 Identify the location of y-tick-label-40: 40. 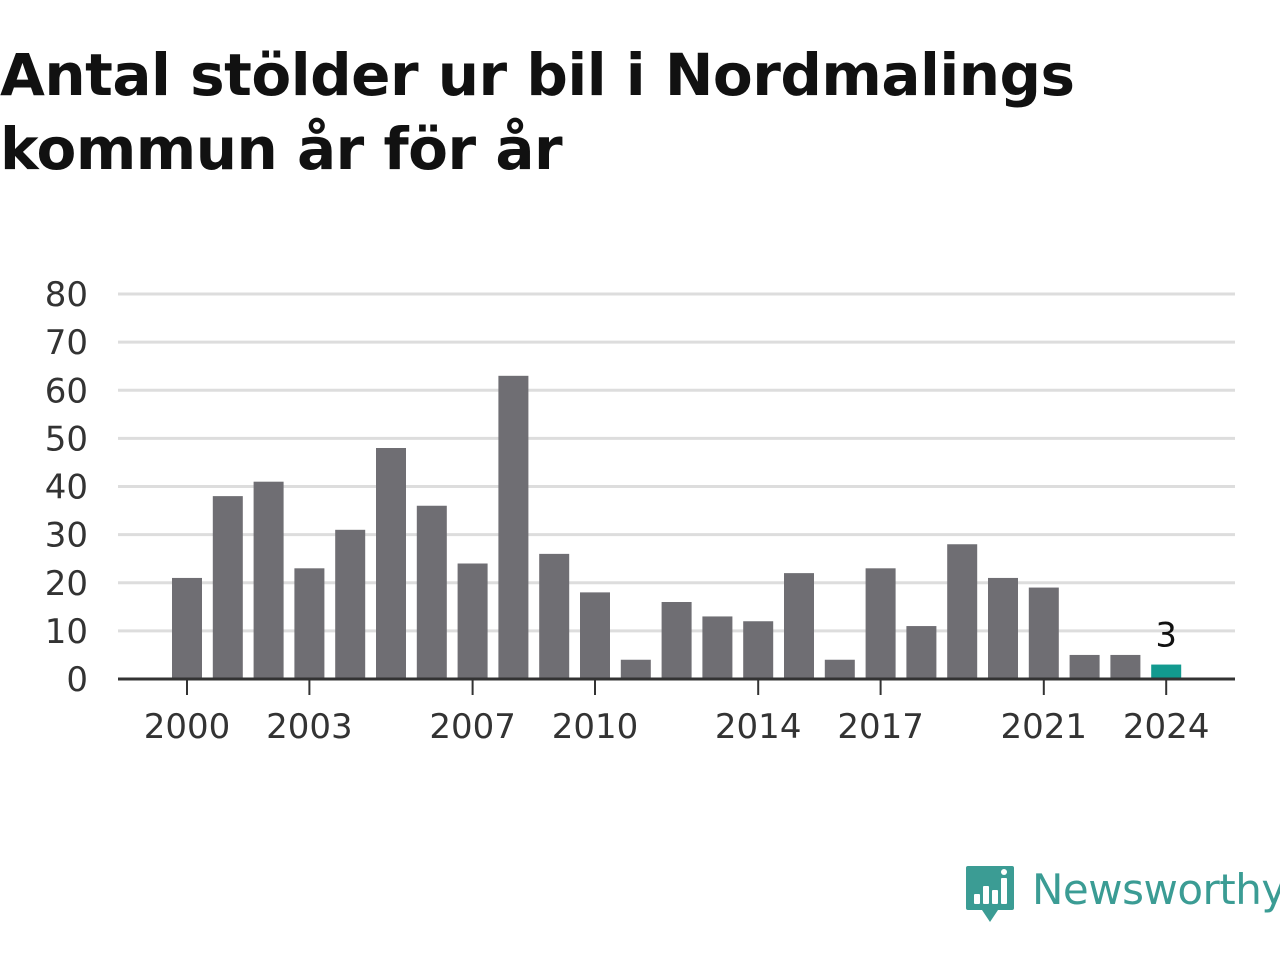
(66, 488).